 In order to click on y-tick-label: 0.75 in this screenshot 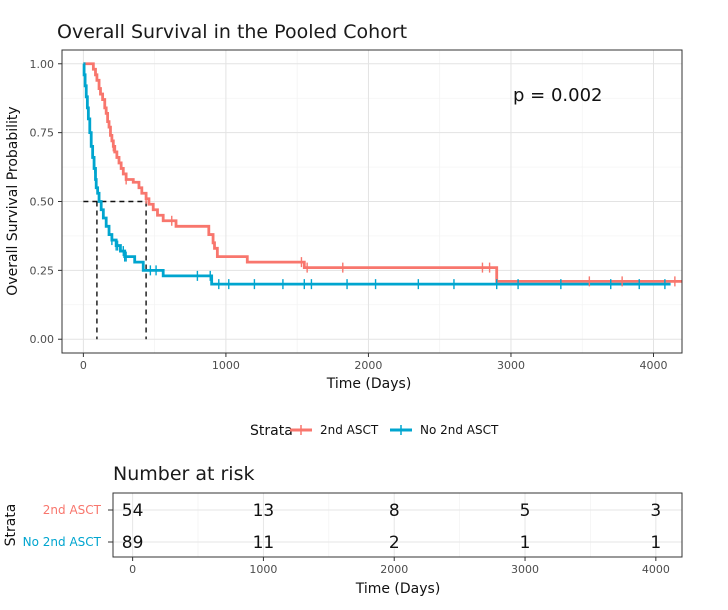, I will do `click(42, 133)`.